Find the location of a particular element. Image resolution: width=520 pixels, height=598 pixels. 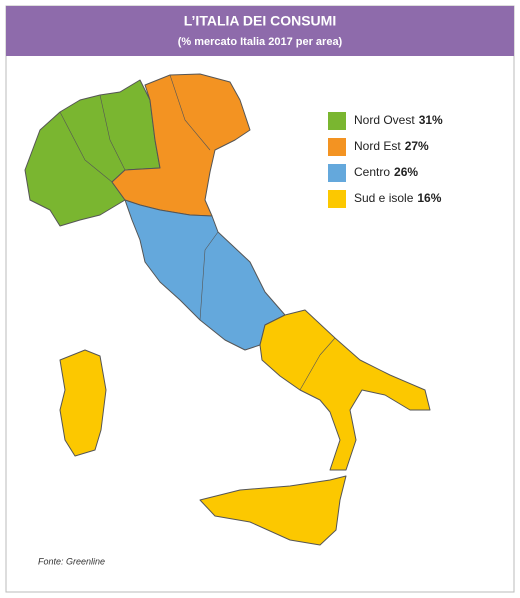

legend-value: 31% is located at coordinates (431, 120).